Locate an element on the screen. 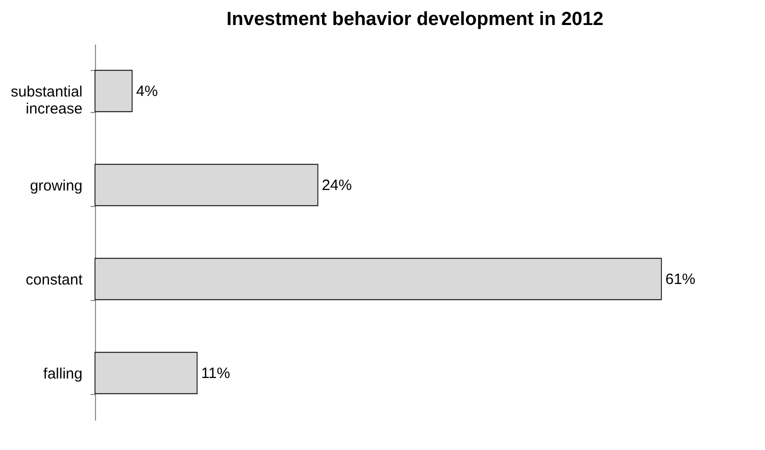  y-tick-label: constant is located at coordinates (55, 280).